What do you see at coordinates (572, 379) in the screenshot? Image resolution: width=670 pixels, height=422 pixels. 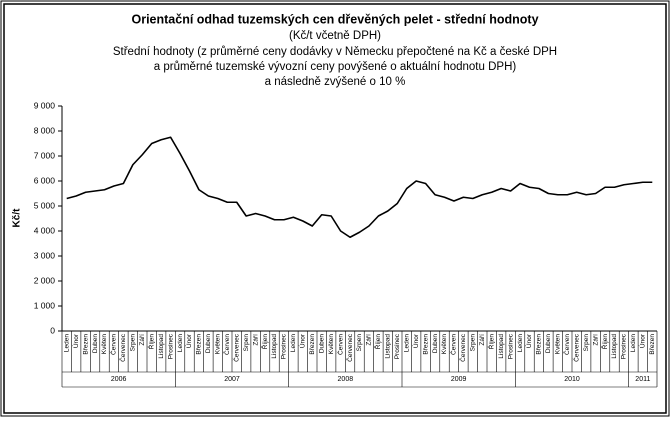 I see `year-label: 2010` at bounding box center [572, 379].